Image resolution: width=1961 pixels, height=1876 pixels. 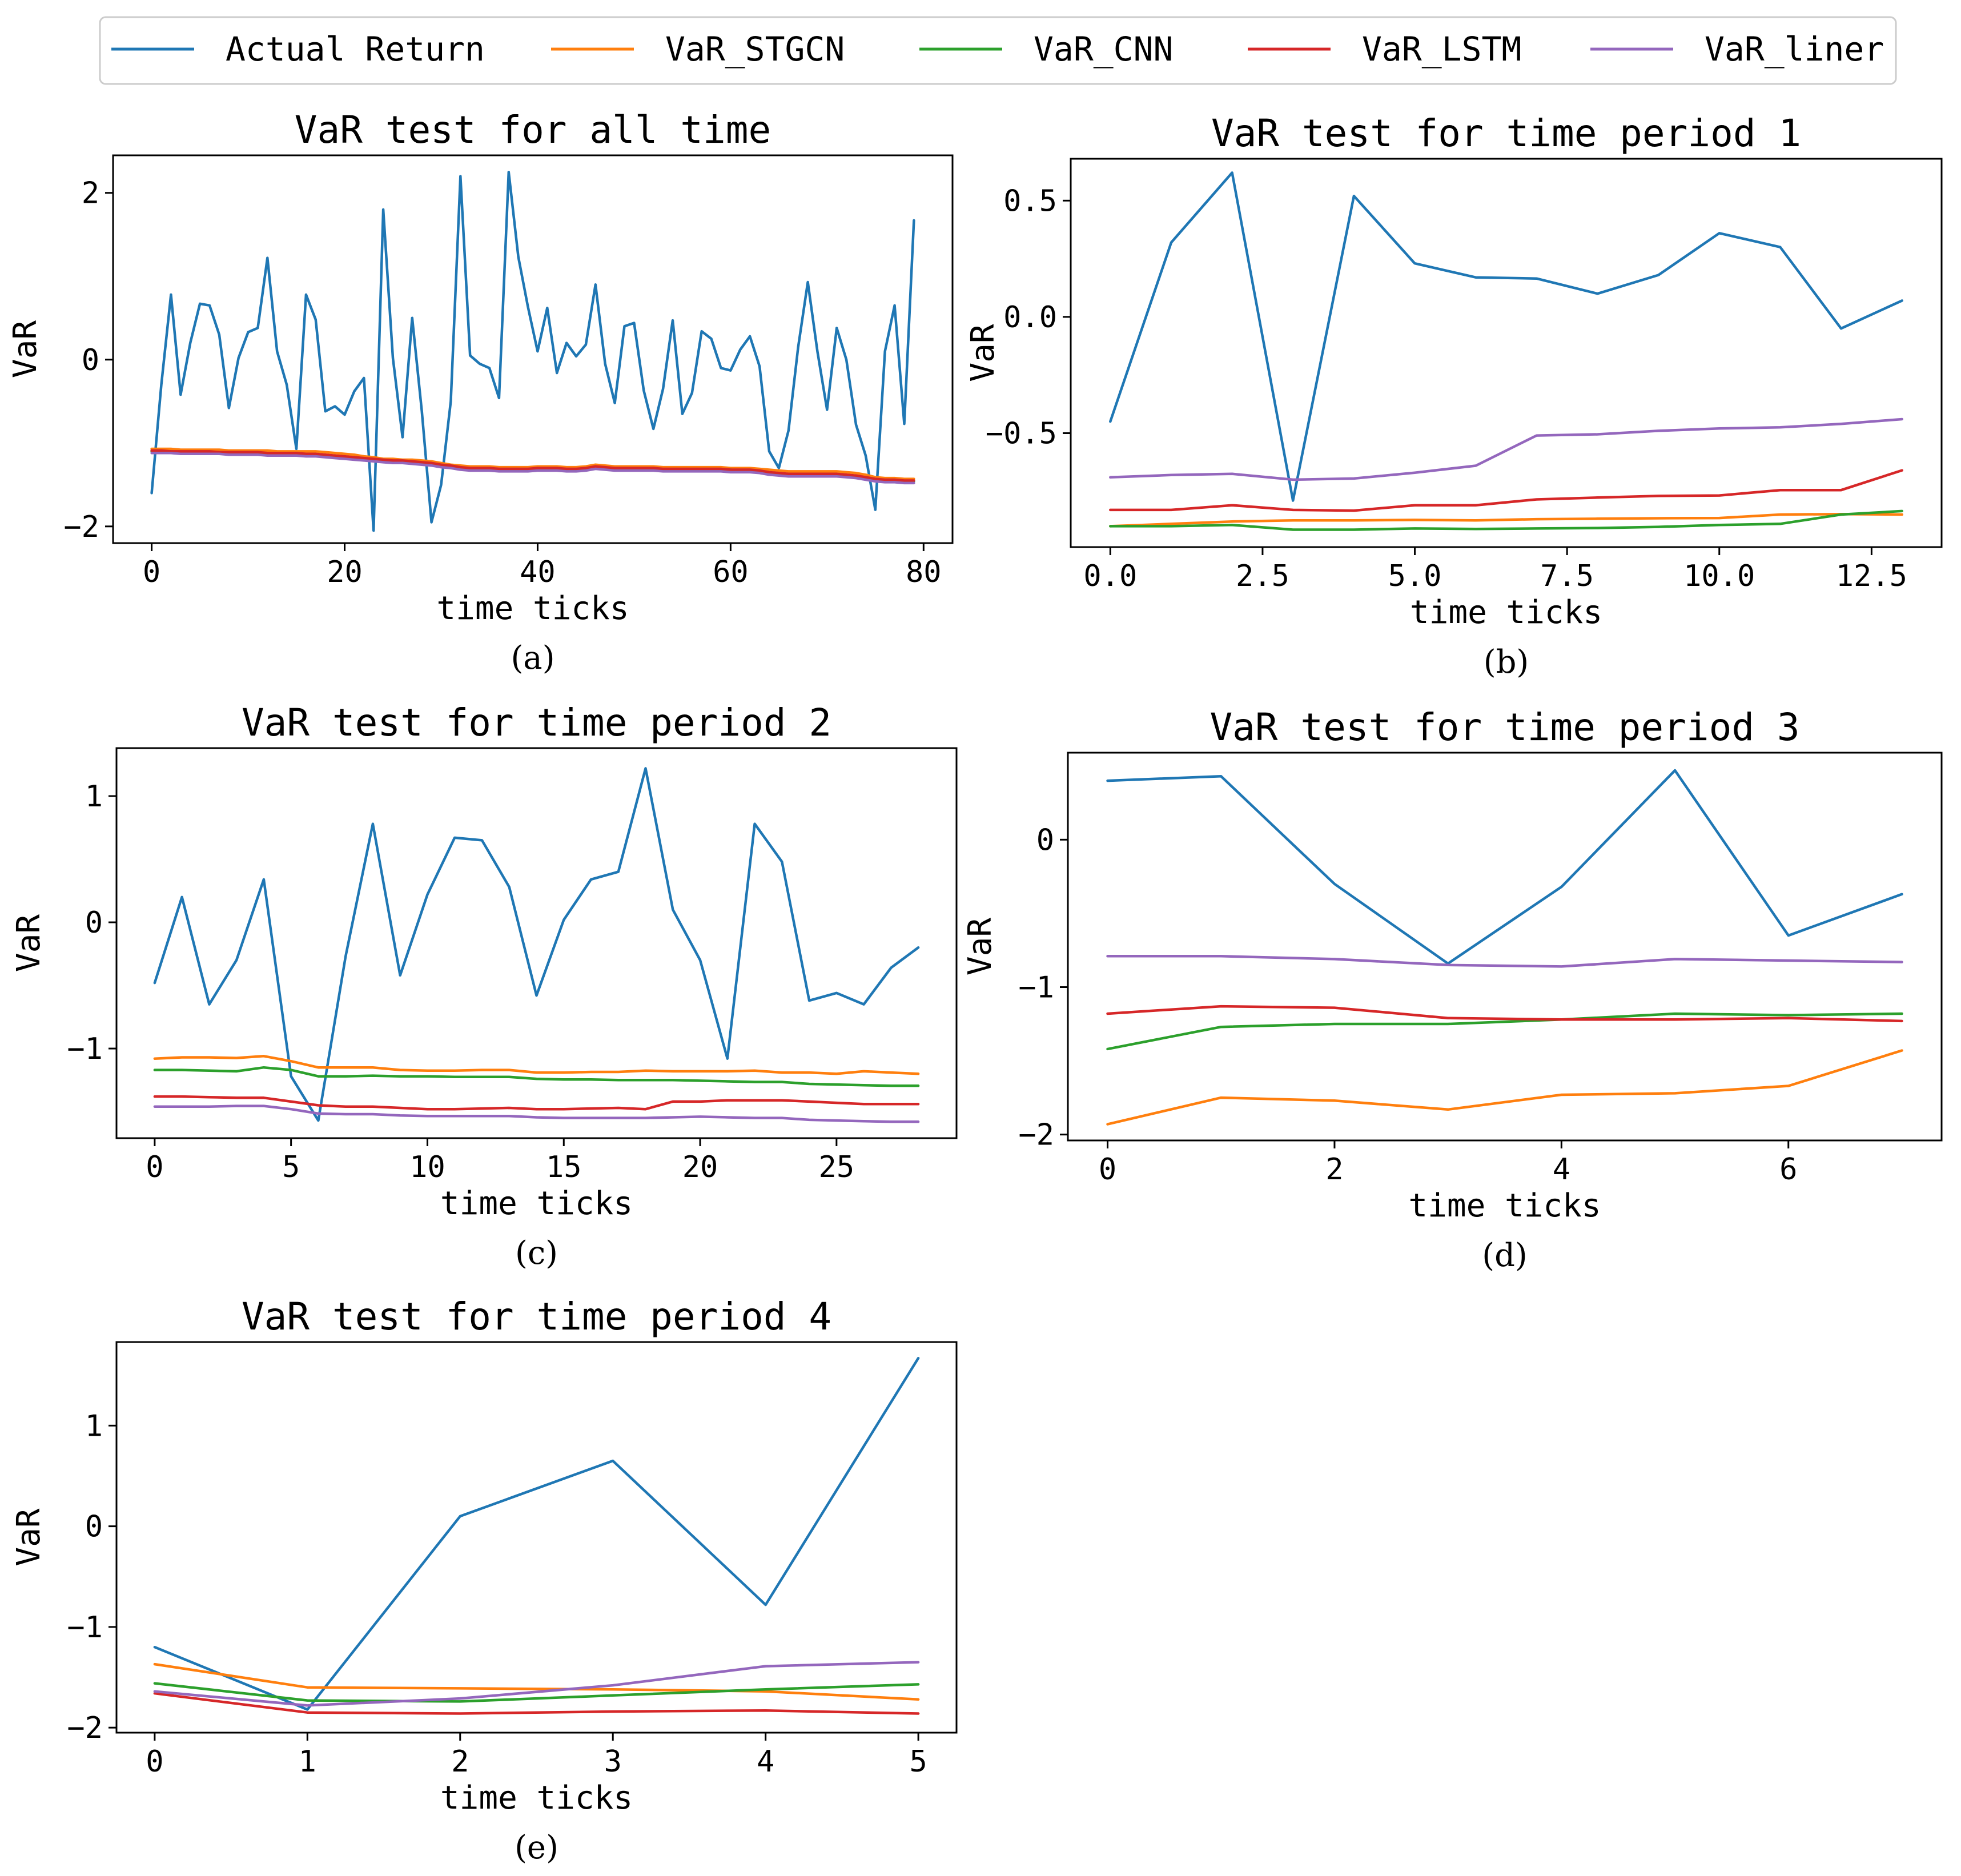 What do you see at coordinates (90, 194) in the screenshot?
I see `y-tick-label: 2` at bounding box center [90, 194].